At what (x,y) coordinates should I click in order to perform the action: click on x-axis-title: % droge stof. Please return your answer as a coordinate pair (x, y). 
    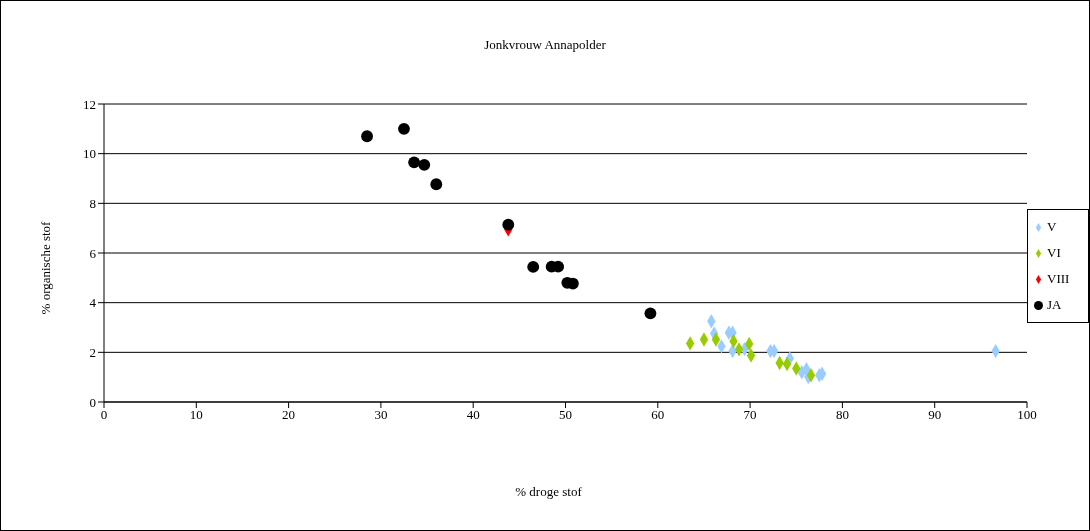
    Looking at the image, I should click on (548, 492).